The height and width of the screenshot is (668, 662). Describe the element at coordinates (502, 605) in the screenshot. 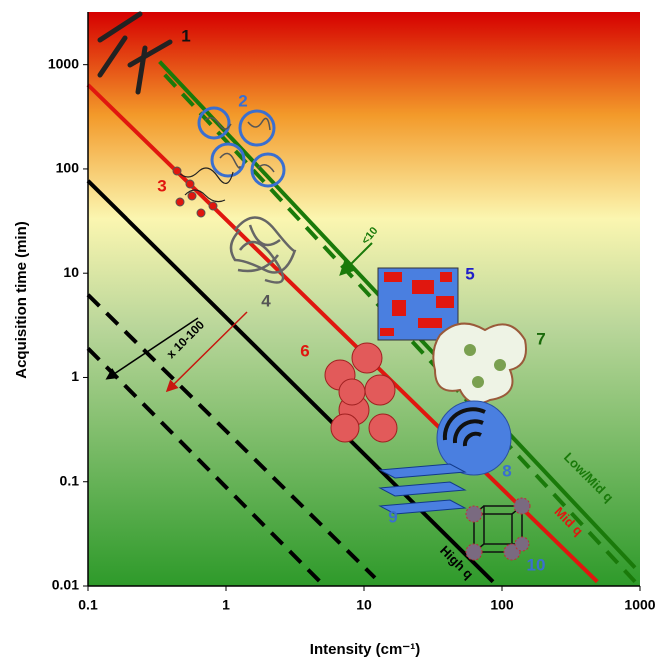

I see `x-tick-label: 100` at that location.